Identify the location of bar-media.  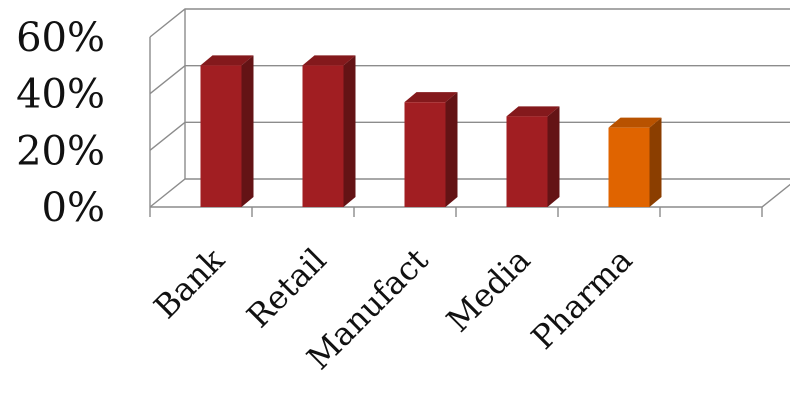
(533, 156).